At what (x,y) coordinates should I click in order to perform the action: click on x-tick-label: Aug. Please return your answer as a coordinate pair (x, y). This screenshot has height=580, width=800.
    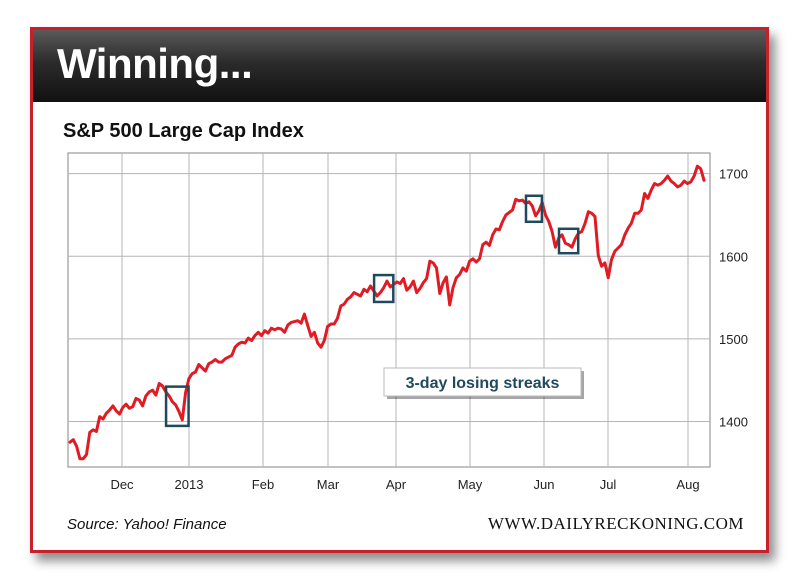
    Looking at the image, I should click on (687, 484).